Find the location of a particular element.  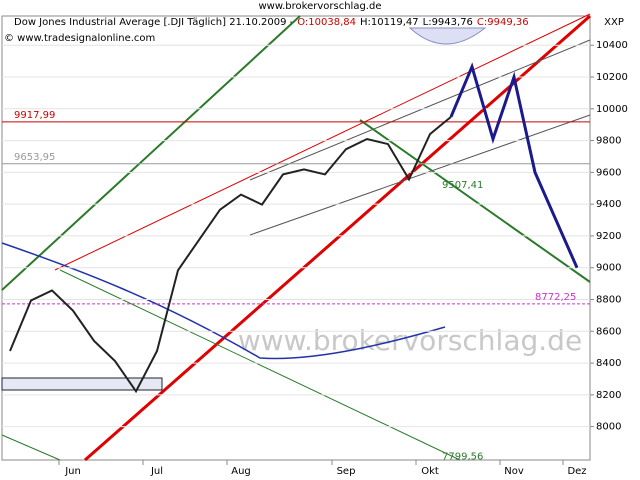

y-tick-label: 10200 is located at coordinates (612, 77).